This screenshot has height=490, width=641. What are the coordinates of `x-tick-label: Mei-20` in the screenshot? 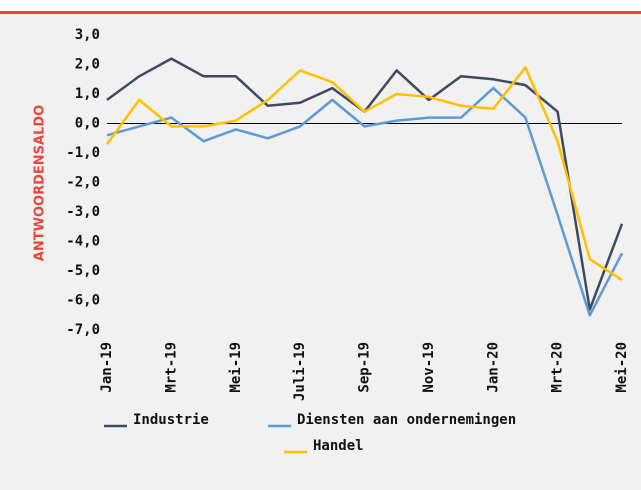 It's located at (622, 367).